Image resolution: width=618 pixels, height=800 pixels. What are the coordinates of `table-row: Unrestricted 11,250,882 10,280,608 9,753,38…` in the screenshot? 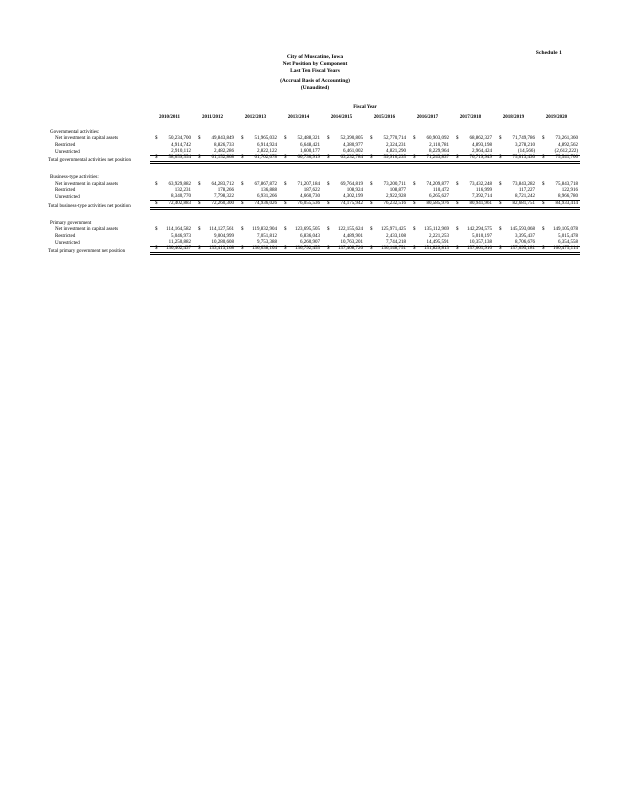 It's located at (315, 243).